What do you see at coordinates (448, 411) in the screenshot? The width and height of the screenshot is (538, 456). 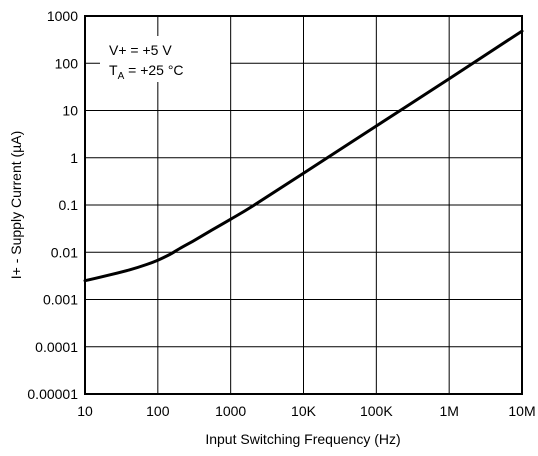 I see `x-tick-label: 1M` at bounding box center [448, 411].